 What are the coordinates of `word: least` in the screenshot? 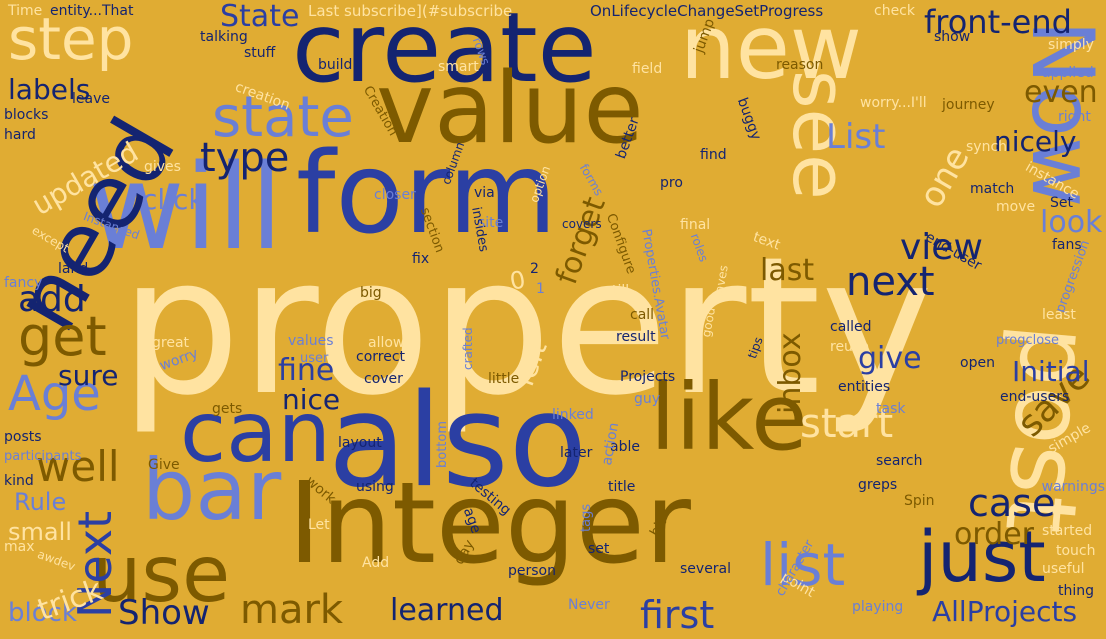 It's located at (1059, 315).